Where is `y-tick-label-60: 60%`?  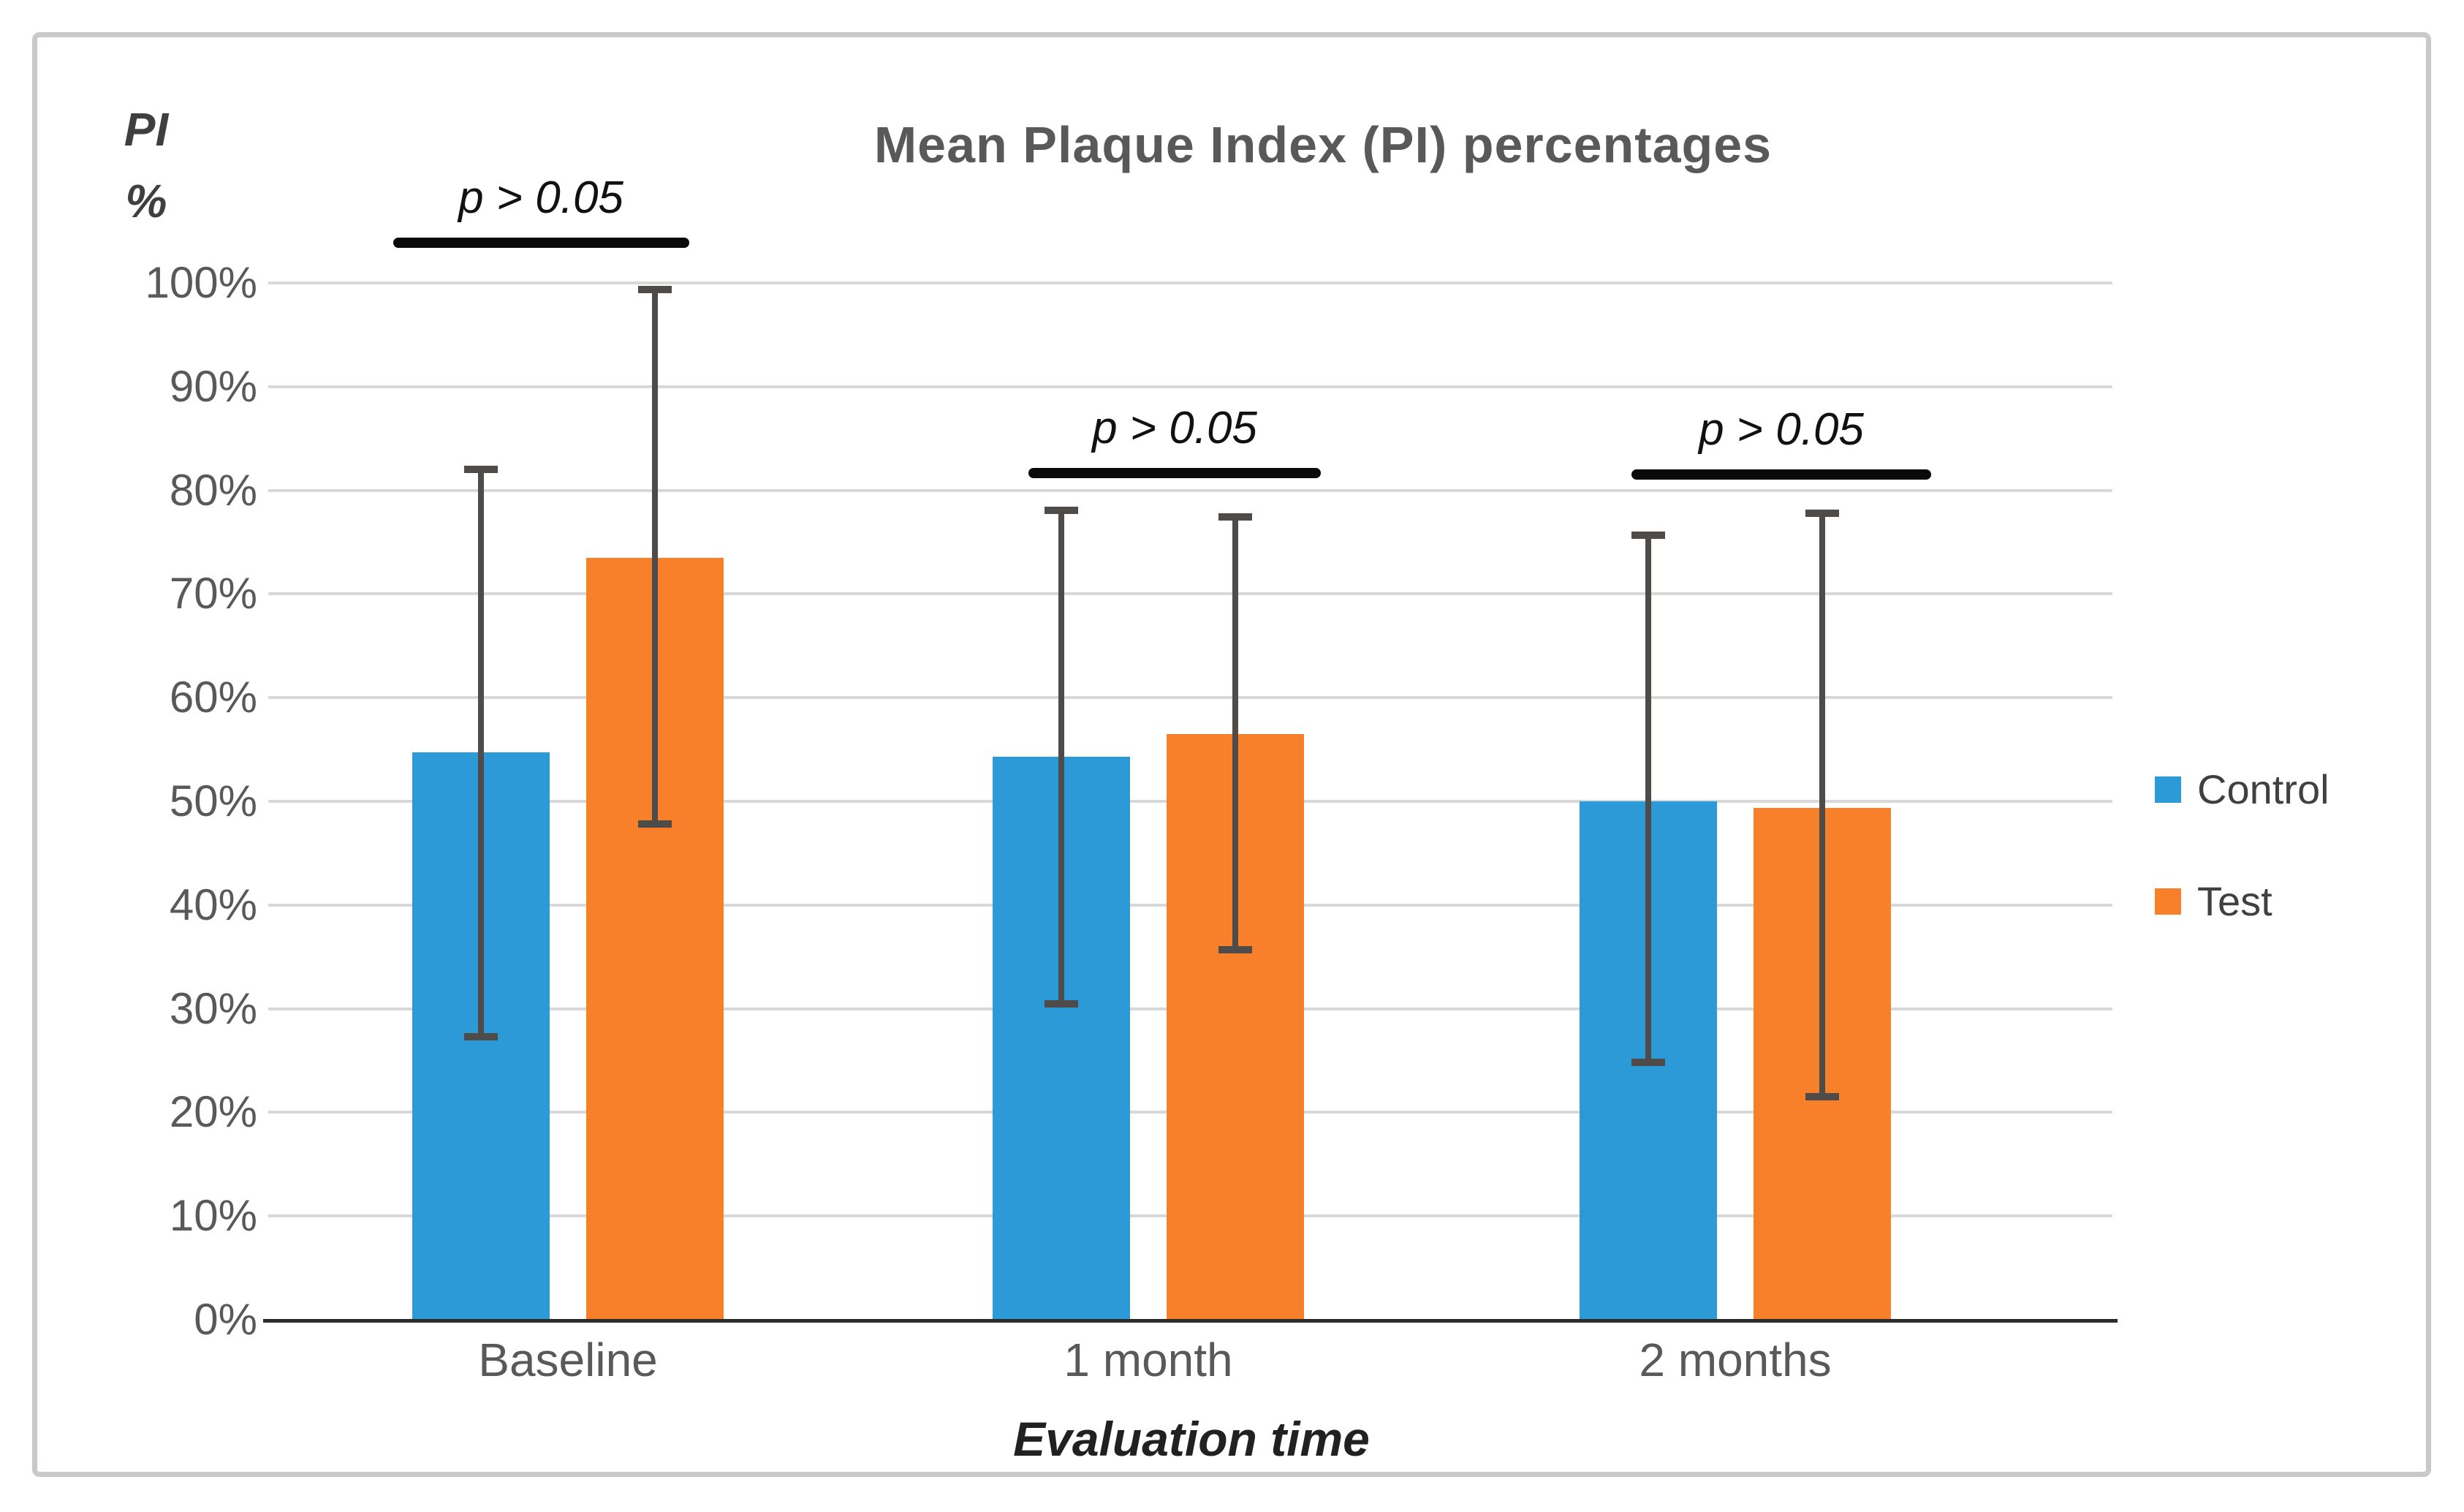
y-tick-label-60: 60% is located at coordinates (213, 697).